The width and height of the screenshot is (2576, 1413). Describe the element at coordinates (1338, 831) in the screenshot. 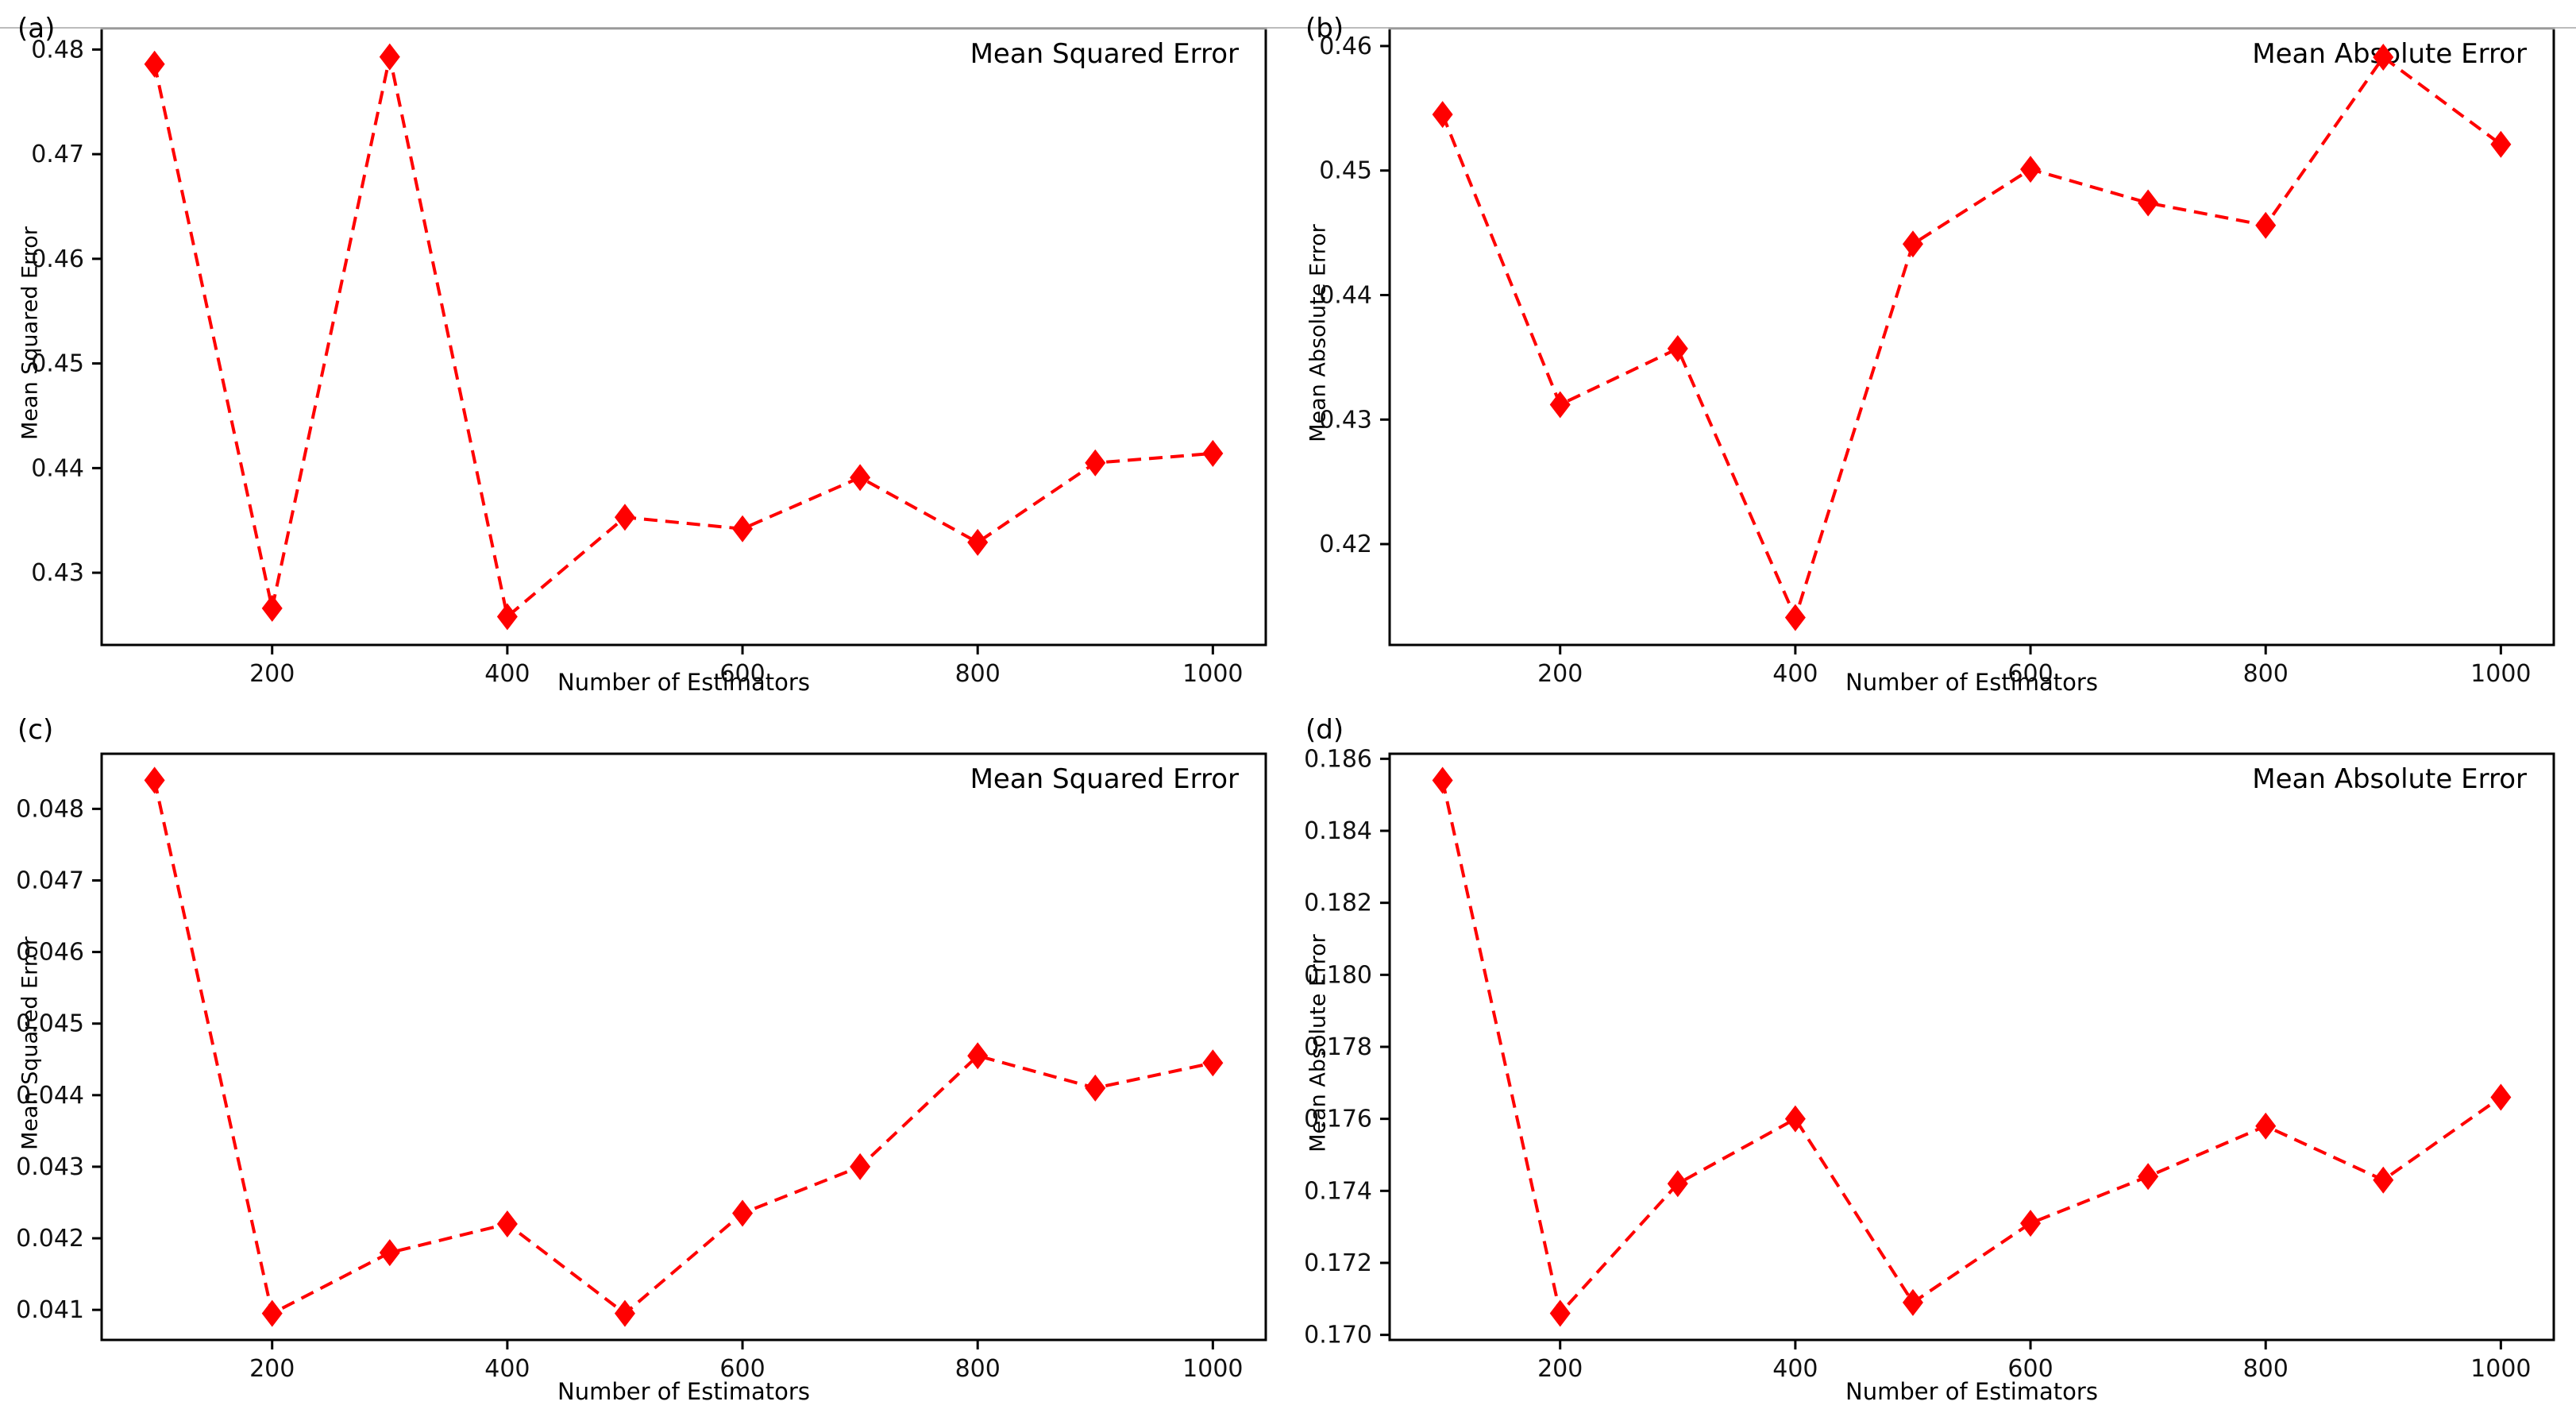

I see `svg-text: 0.184` at that location.